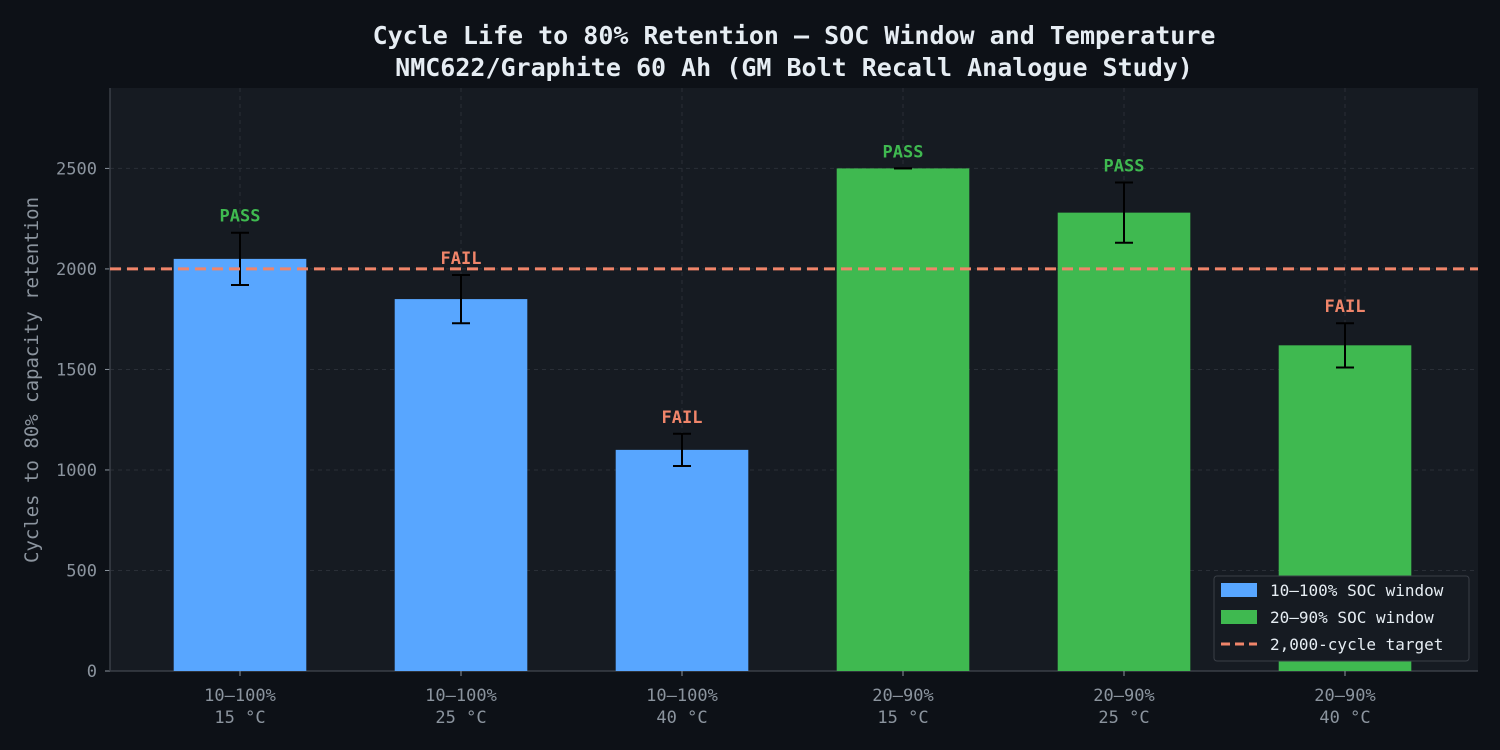 Image resolution: width=1500 pixels, height=750 pixels. What do you see at coordinates (76, 370) in the screenshot?
I see `y-tick-label: 1500` at bounding box center [76, 370].